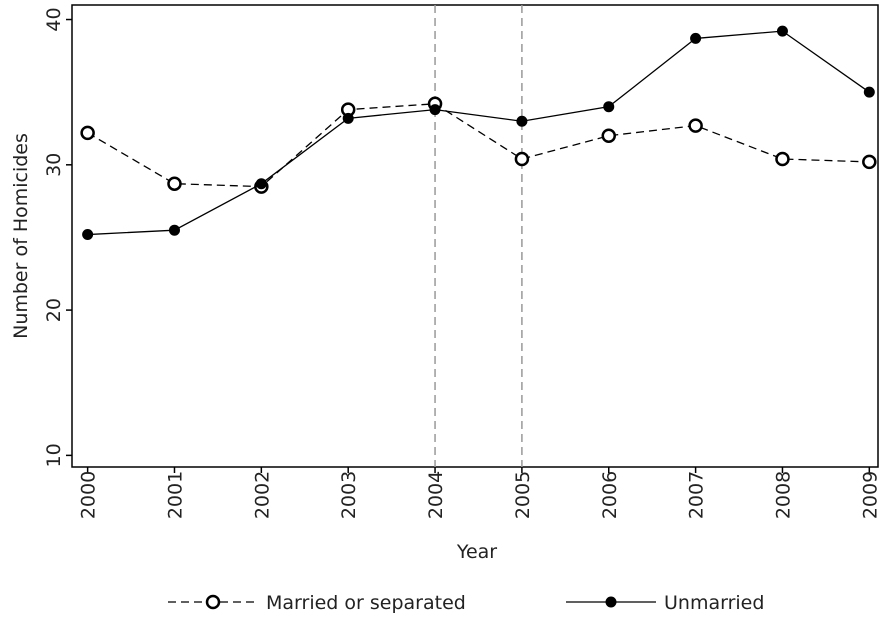  I want to click on x-tick-label: 2002, so click(262, 495).